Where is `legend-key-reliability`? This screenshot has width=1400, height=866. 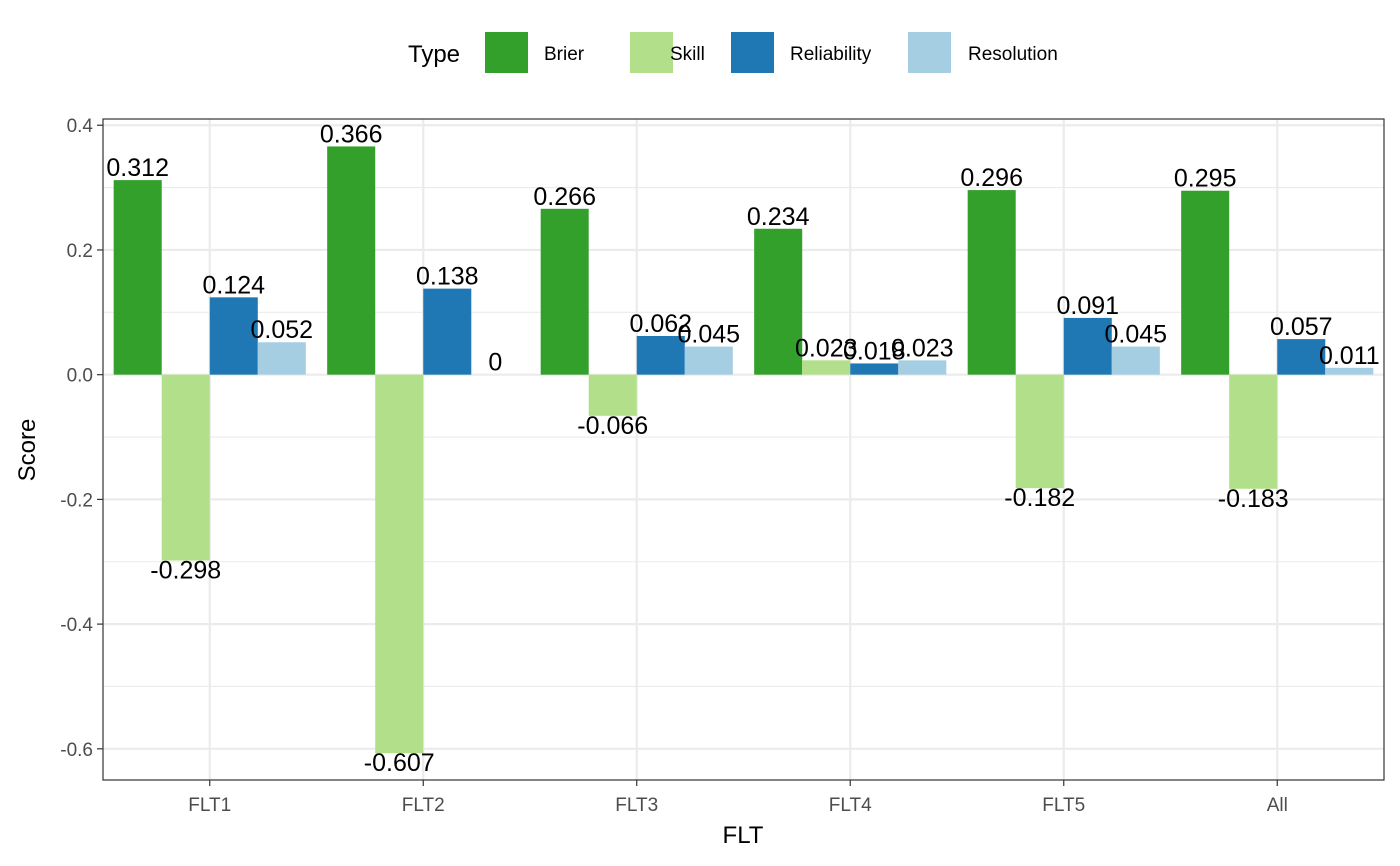 legend-key-reliability is located at coordinates (752, 52).